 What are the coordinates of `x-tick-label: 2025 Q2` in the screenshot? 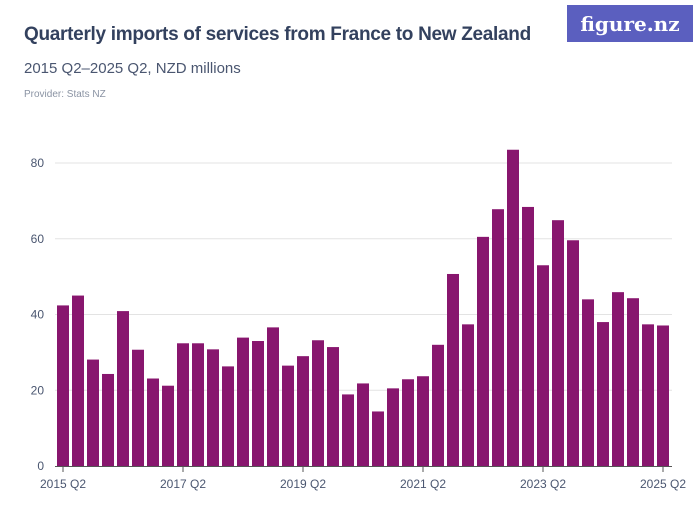 It's located at (663, 484).